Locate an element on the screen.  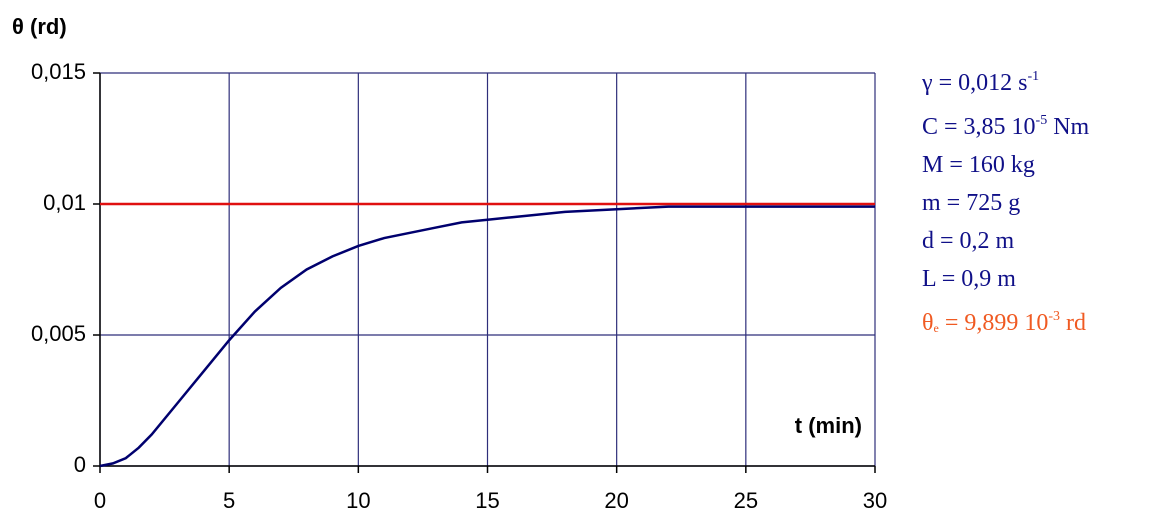
annotation-text: C = 3,85 10 is located at coordinates (979, 127).